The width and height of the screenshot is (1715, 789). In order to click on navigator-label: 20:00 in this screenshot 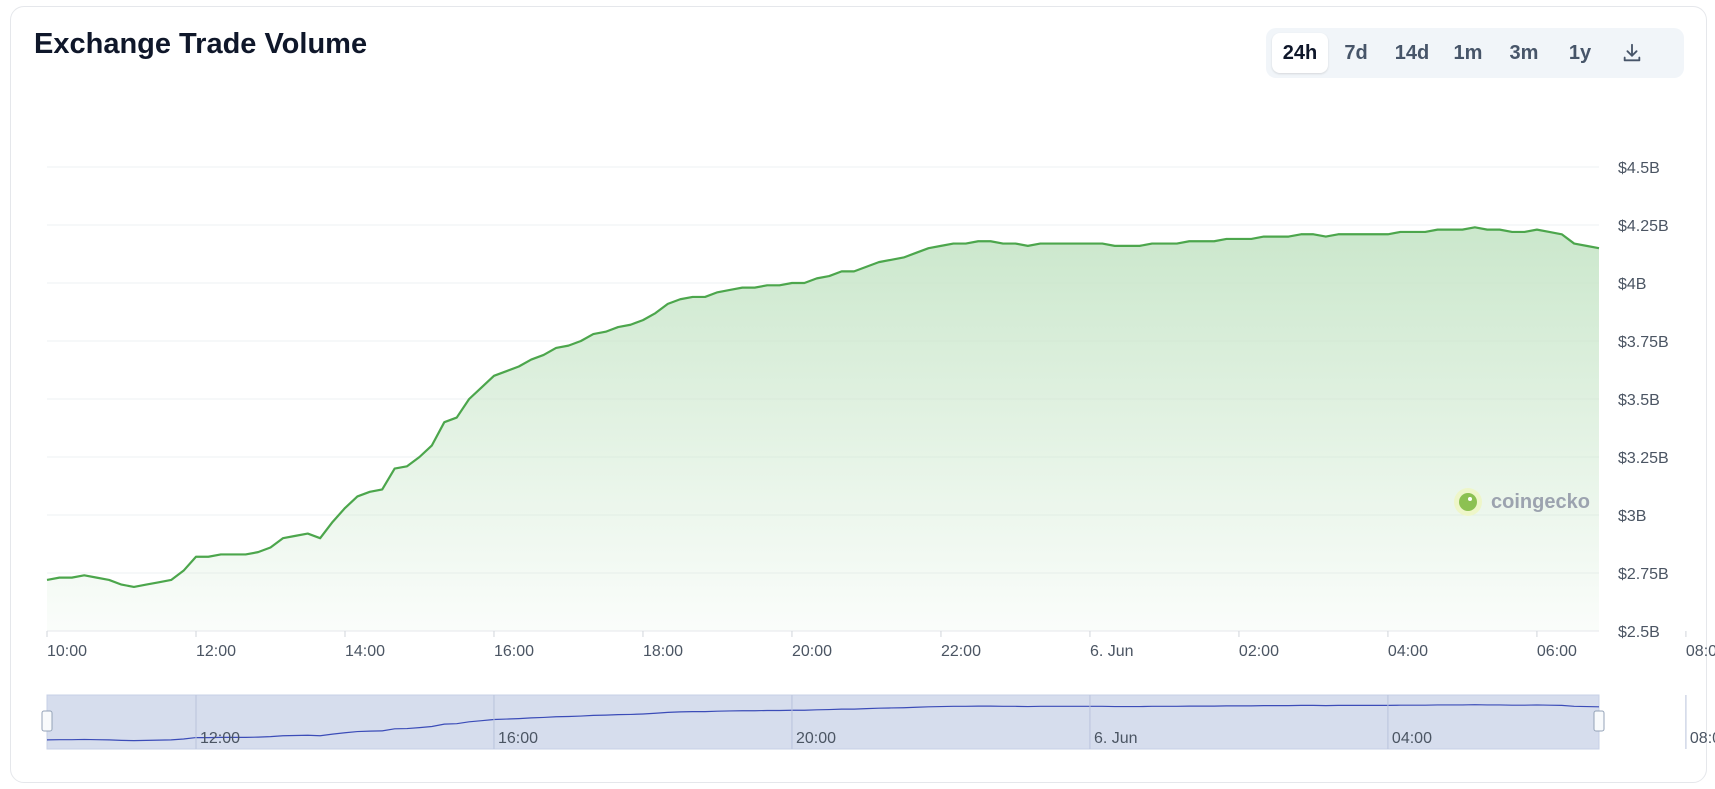, I will do `click(816, 738)`.